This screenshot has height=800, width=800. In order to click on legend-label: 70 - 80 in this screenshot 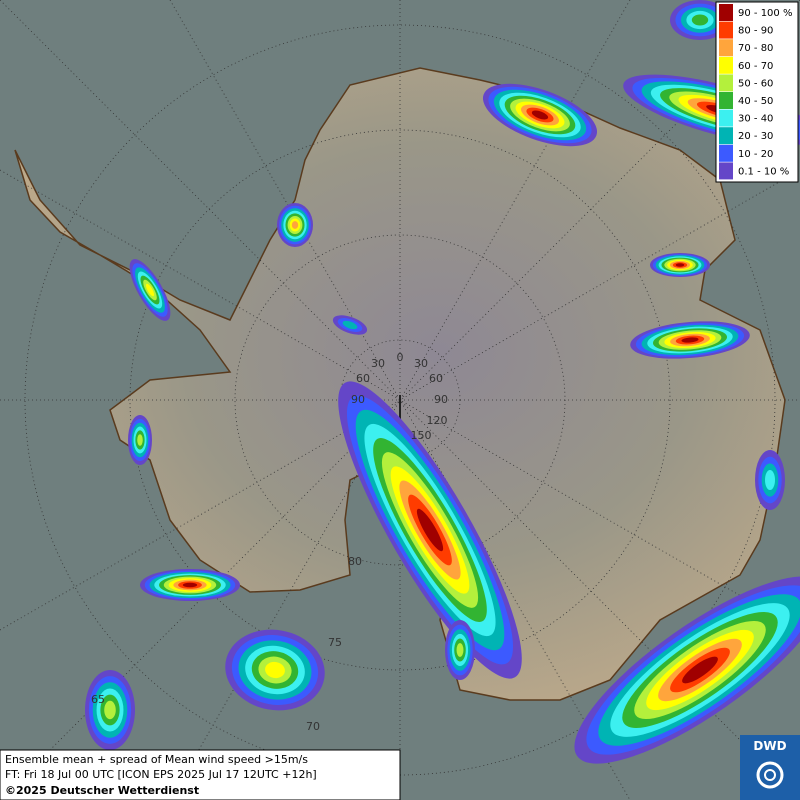, I will do `click(755, 48)`.